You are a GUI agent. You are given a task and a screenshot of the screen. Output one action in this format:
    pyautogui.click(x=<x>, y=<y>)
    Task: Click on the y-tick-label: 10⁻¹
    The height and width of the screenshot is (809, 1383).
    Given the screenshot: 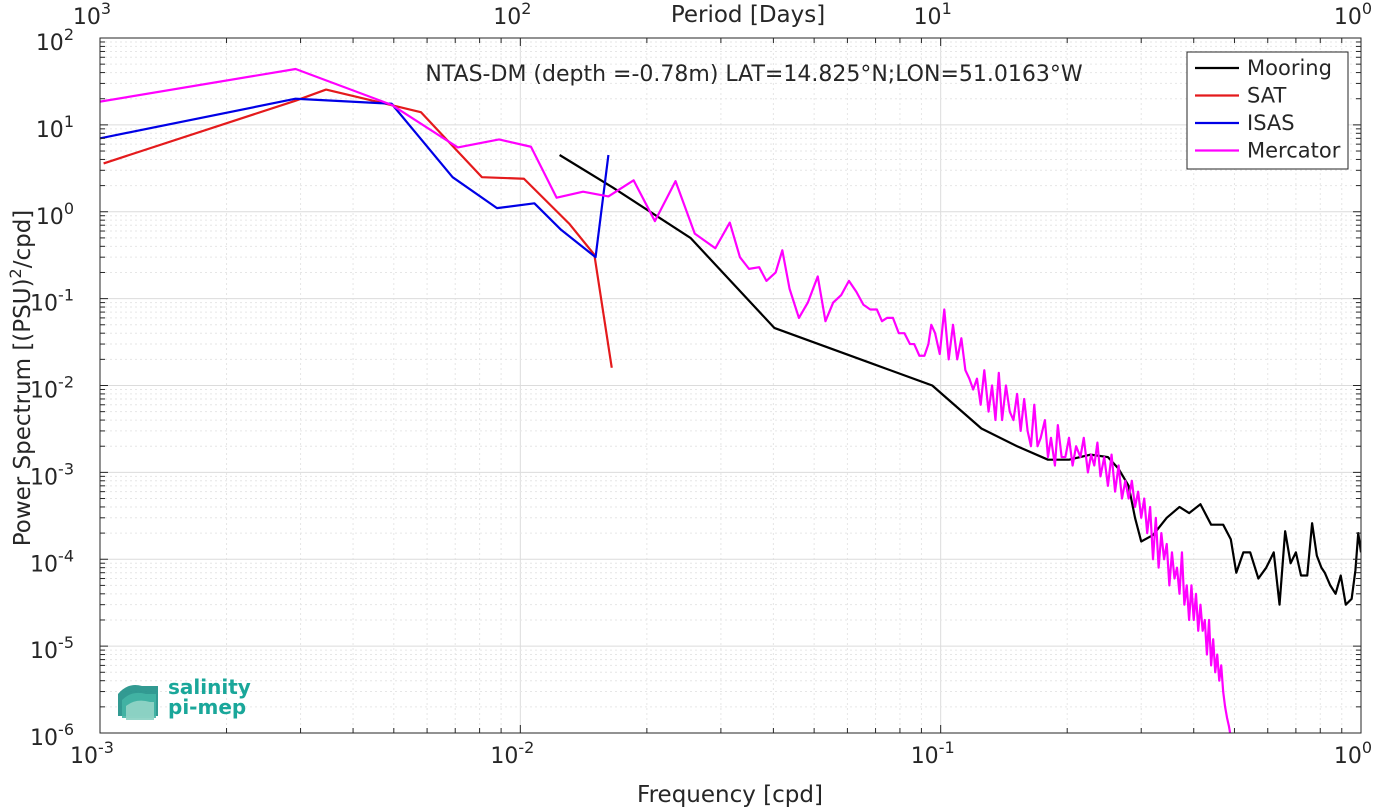 What is the action you would take?
    pyautogui.click(x=52, y=301)
    